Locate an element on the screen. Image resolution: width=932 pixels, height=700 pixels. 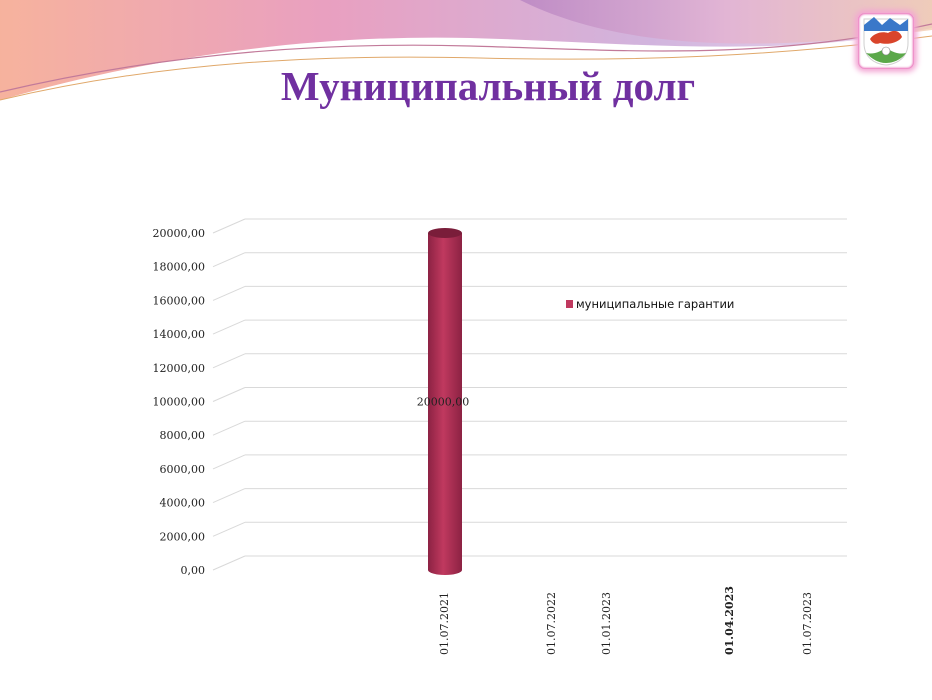
legend: муниципальные гарантии is located at coordinates (650, 304).